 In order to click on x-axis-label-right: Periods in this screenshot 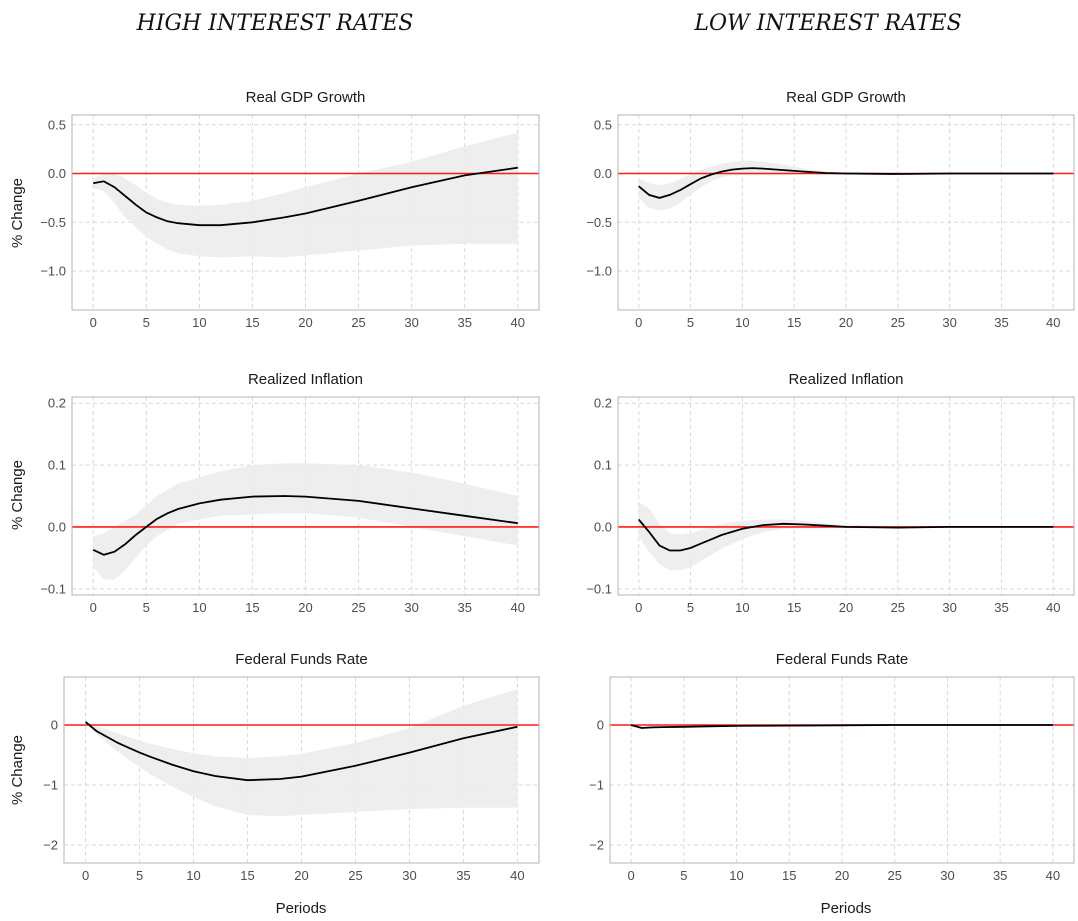, I will do `click(846, 908)`.